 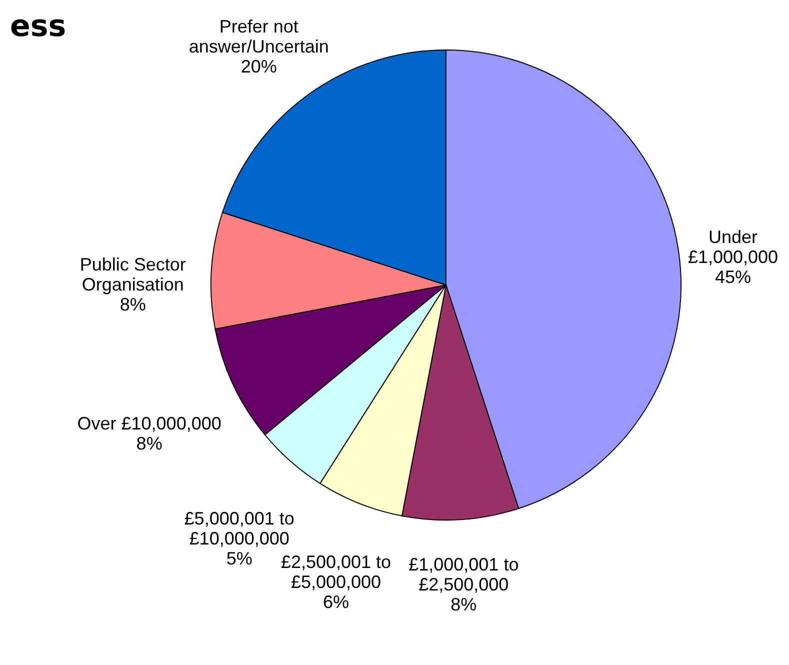 What do you see at coordinates (463, 574) in the screenshot?
I see `slice-label: £1,000,001 to £2,500,000` at bounding box center [463, 574].